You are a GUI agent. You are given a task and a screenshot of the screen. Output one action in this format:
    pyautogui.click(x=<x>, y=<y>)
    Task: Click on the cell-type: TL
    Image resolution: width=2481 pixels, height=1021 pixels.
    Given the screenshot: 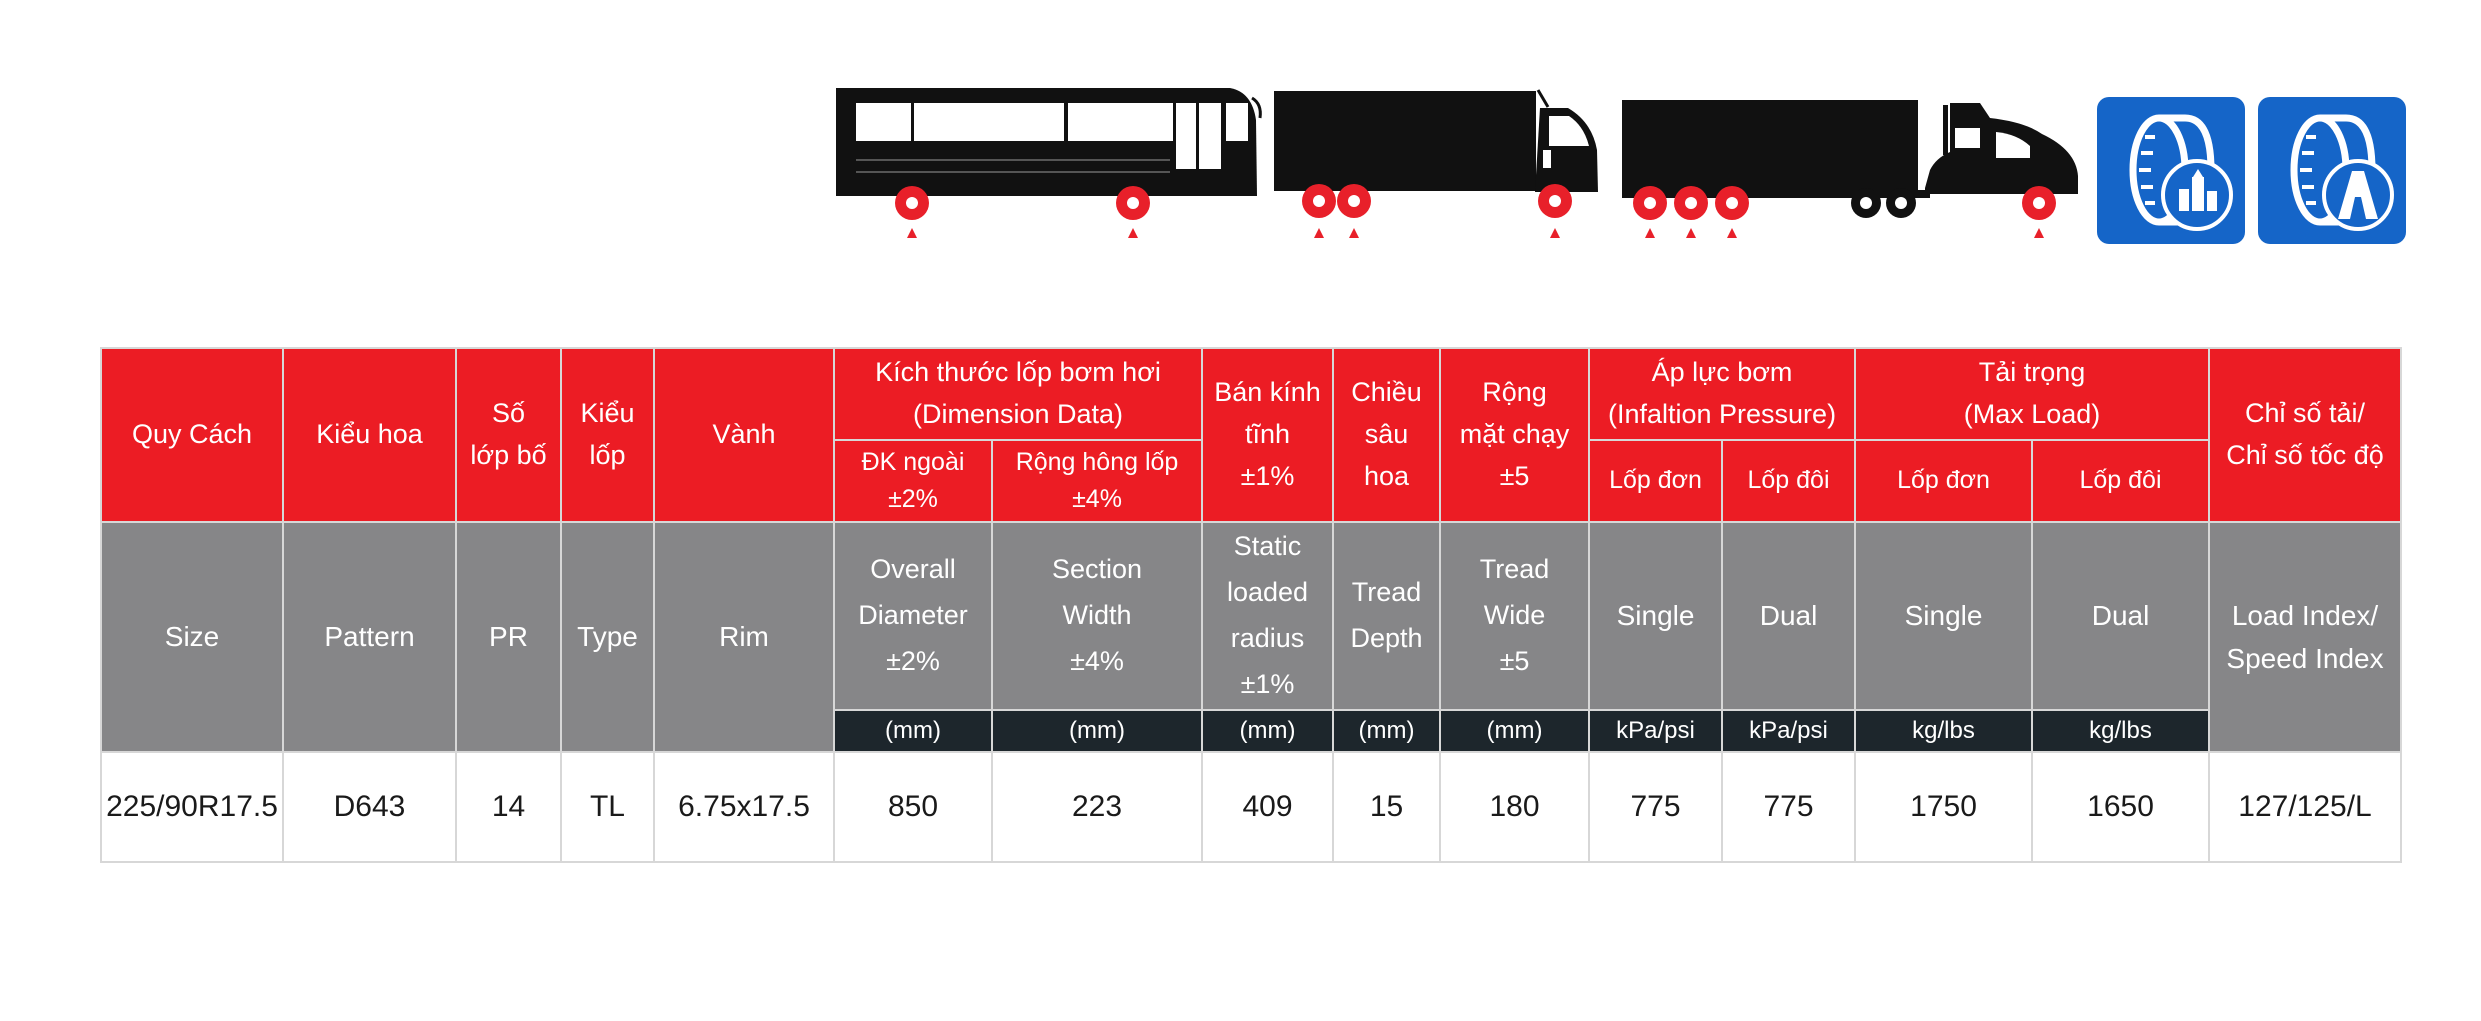 What is the action you would take?
    pyautogui.click(x=607, y=807)
    